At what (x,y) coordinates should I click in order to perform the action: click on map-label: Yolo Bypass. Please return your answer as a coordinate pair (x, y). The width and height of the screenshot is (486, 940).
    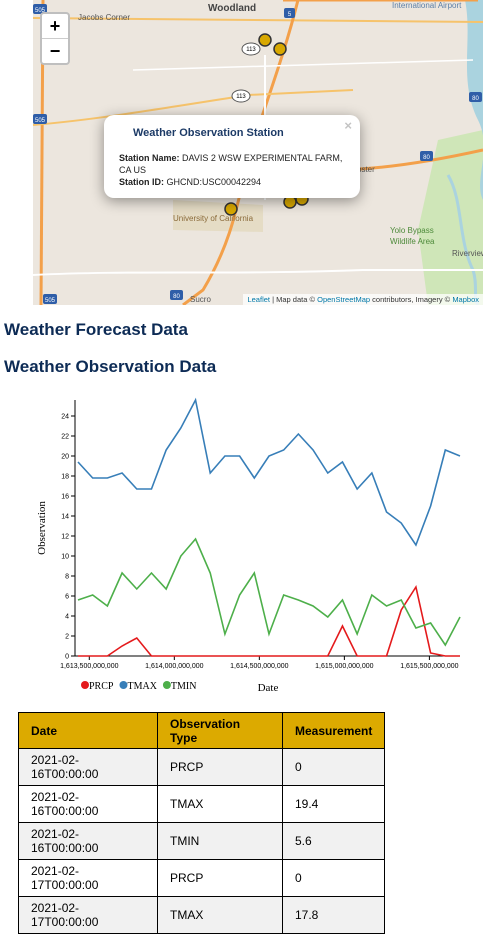
    Looking at the image, I should click on (412, 230).